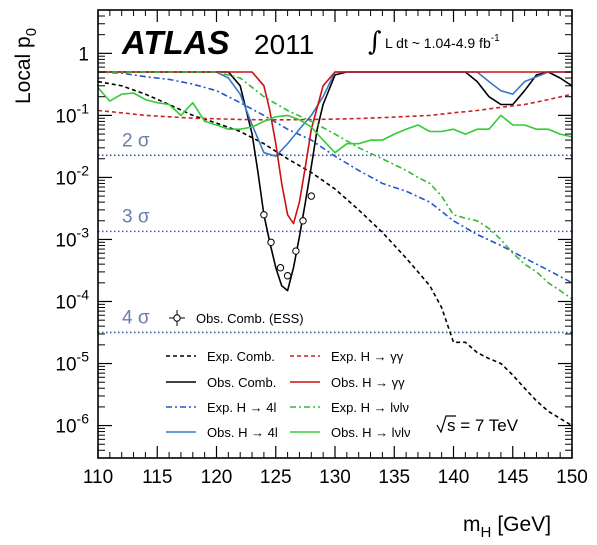 The width and height of the screenshot is (597, 545). What do you see at coordinates (217, 477) in the screenshot?
I see `x-tick-label: 120` at bounding box center [217, 477].